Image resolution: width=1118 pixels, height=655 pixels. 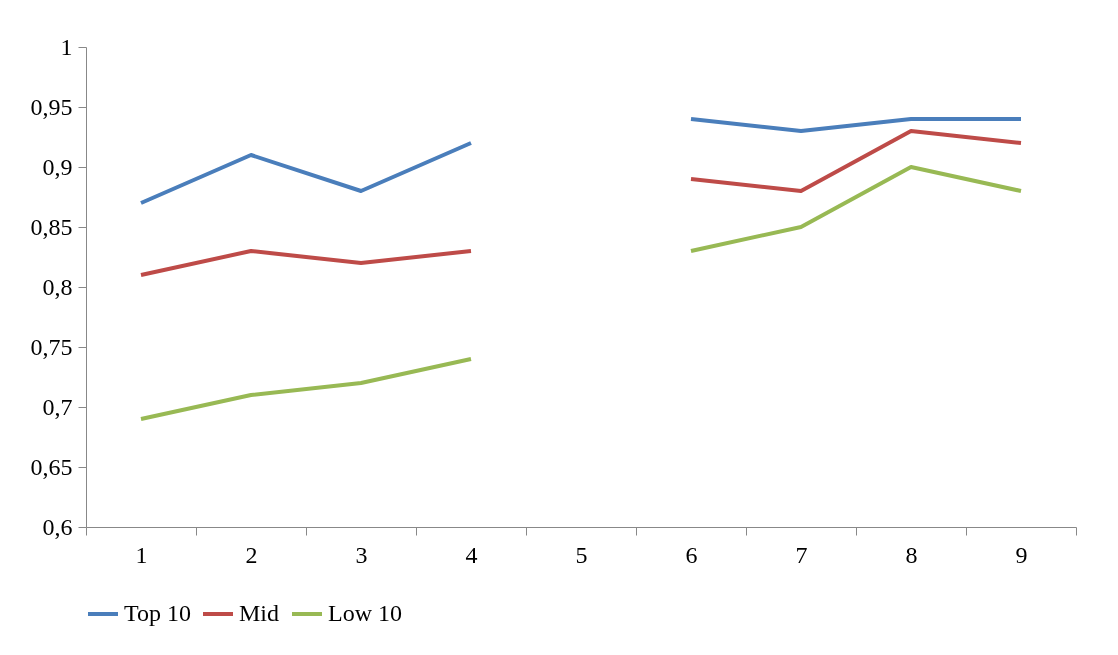 What do you see at coordinates (251, 554) in the screenshot?
I see `x-tick-label: 2` at bounding box center [251, 554].